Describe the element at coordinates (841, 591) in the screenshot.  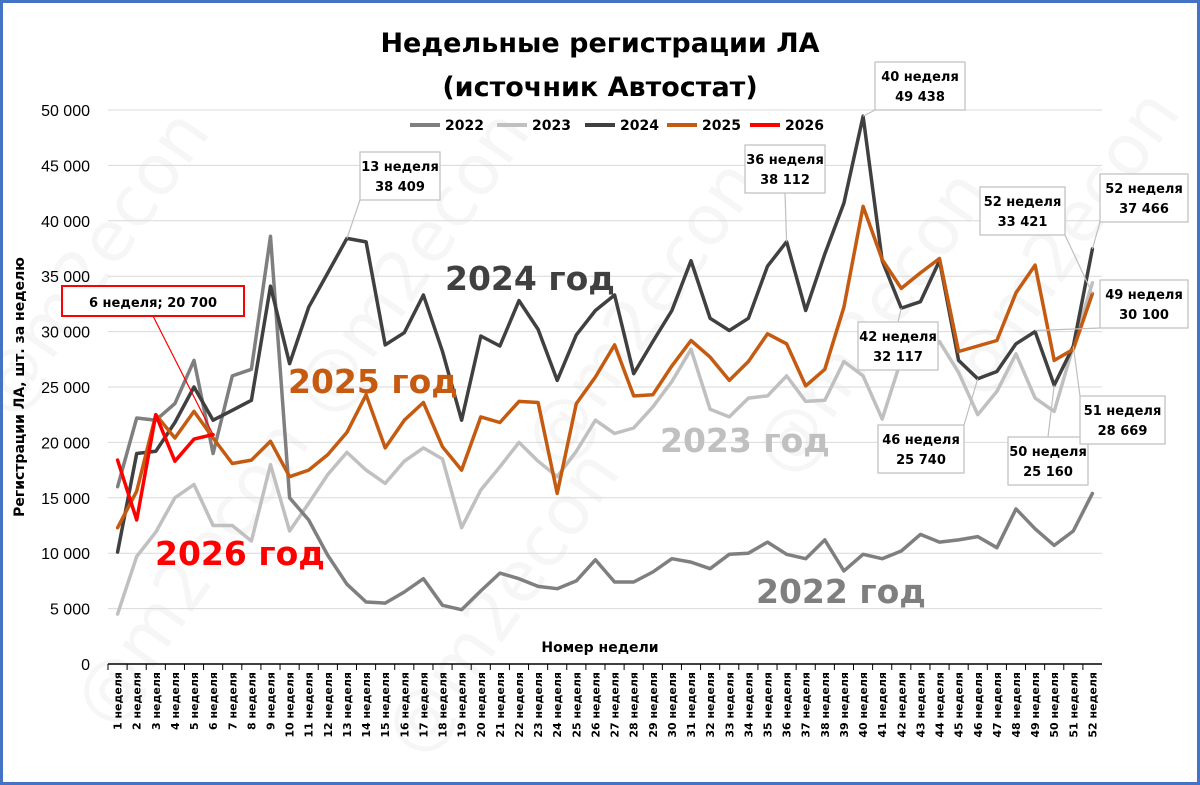
I see `series-label-2022: 2022 год` at that location.